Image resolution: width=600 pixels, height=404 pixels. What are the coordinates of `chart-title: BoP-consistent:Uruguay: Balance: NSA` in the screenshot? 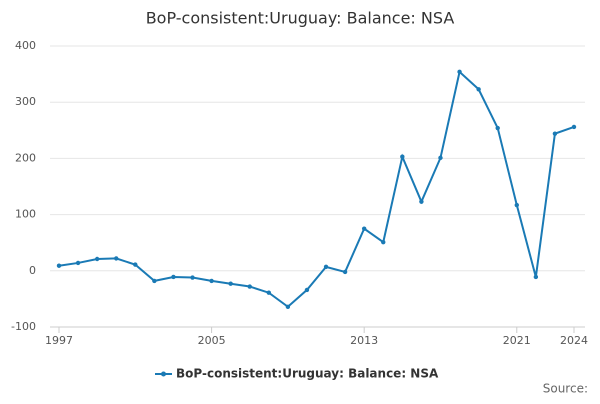 It's located at (300, 18).